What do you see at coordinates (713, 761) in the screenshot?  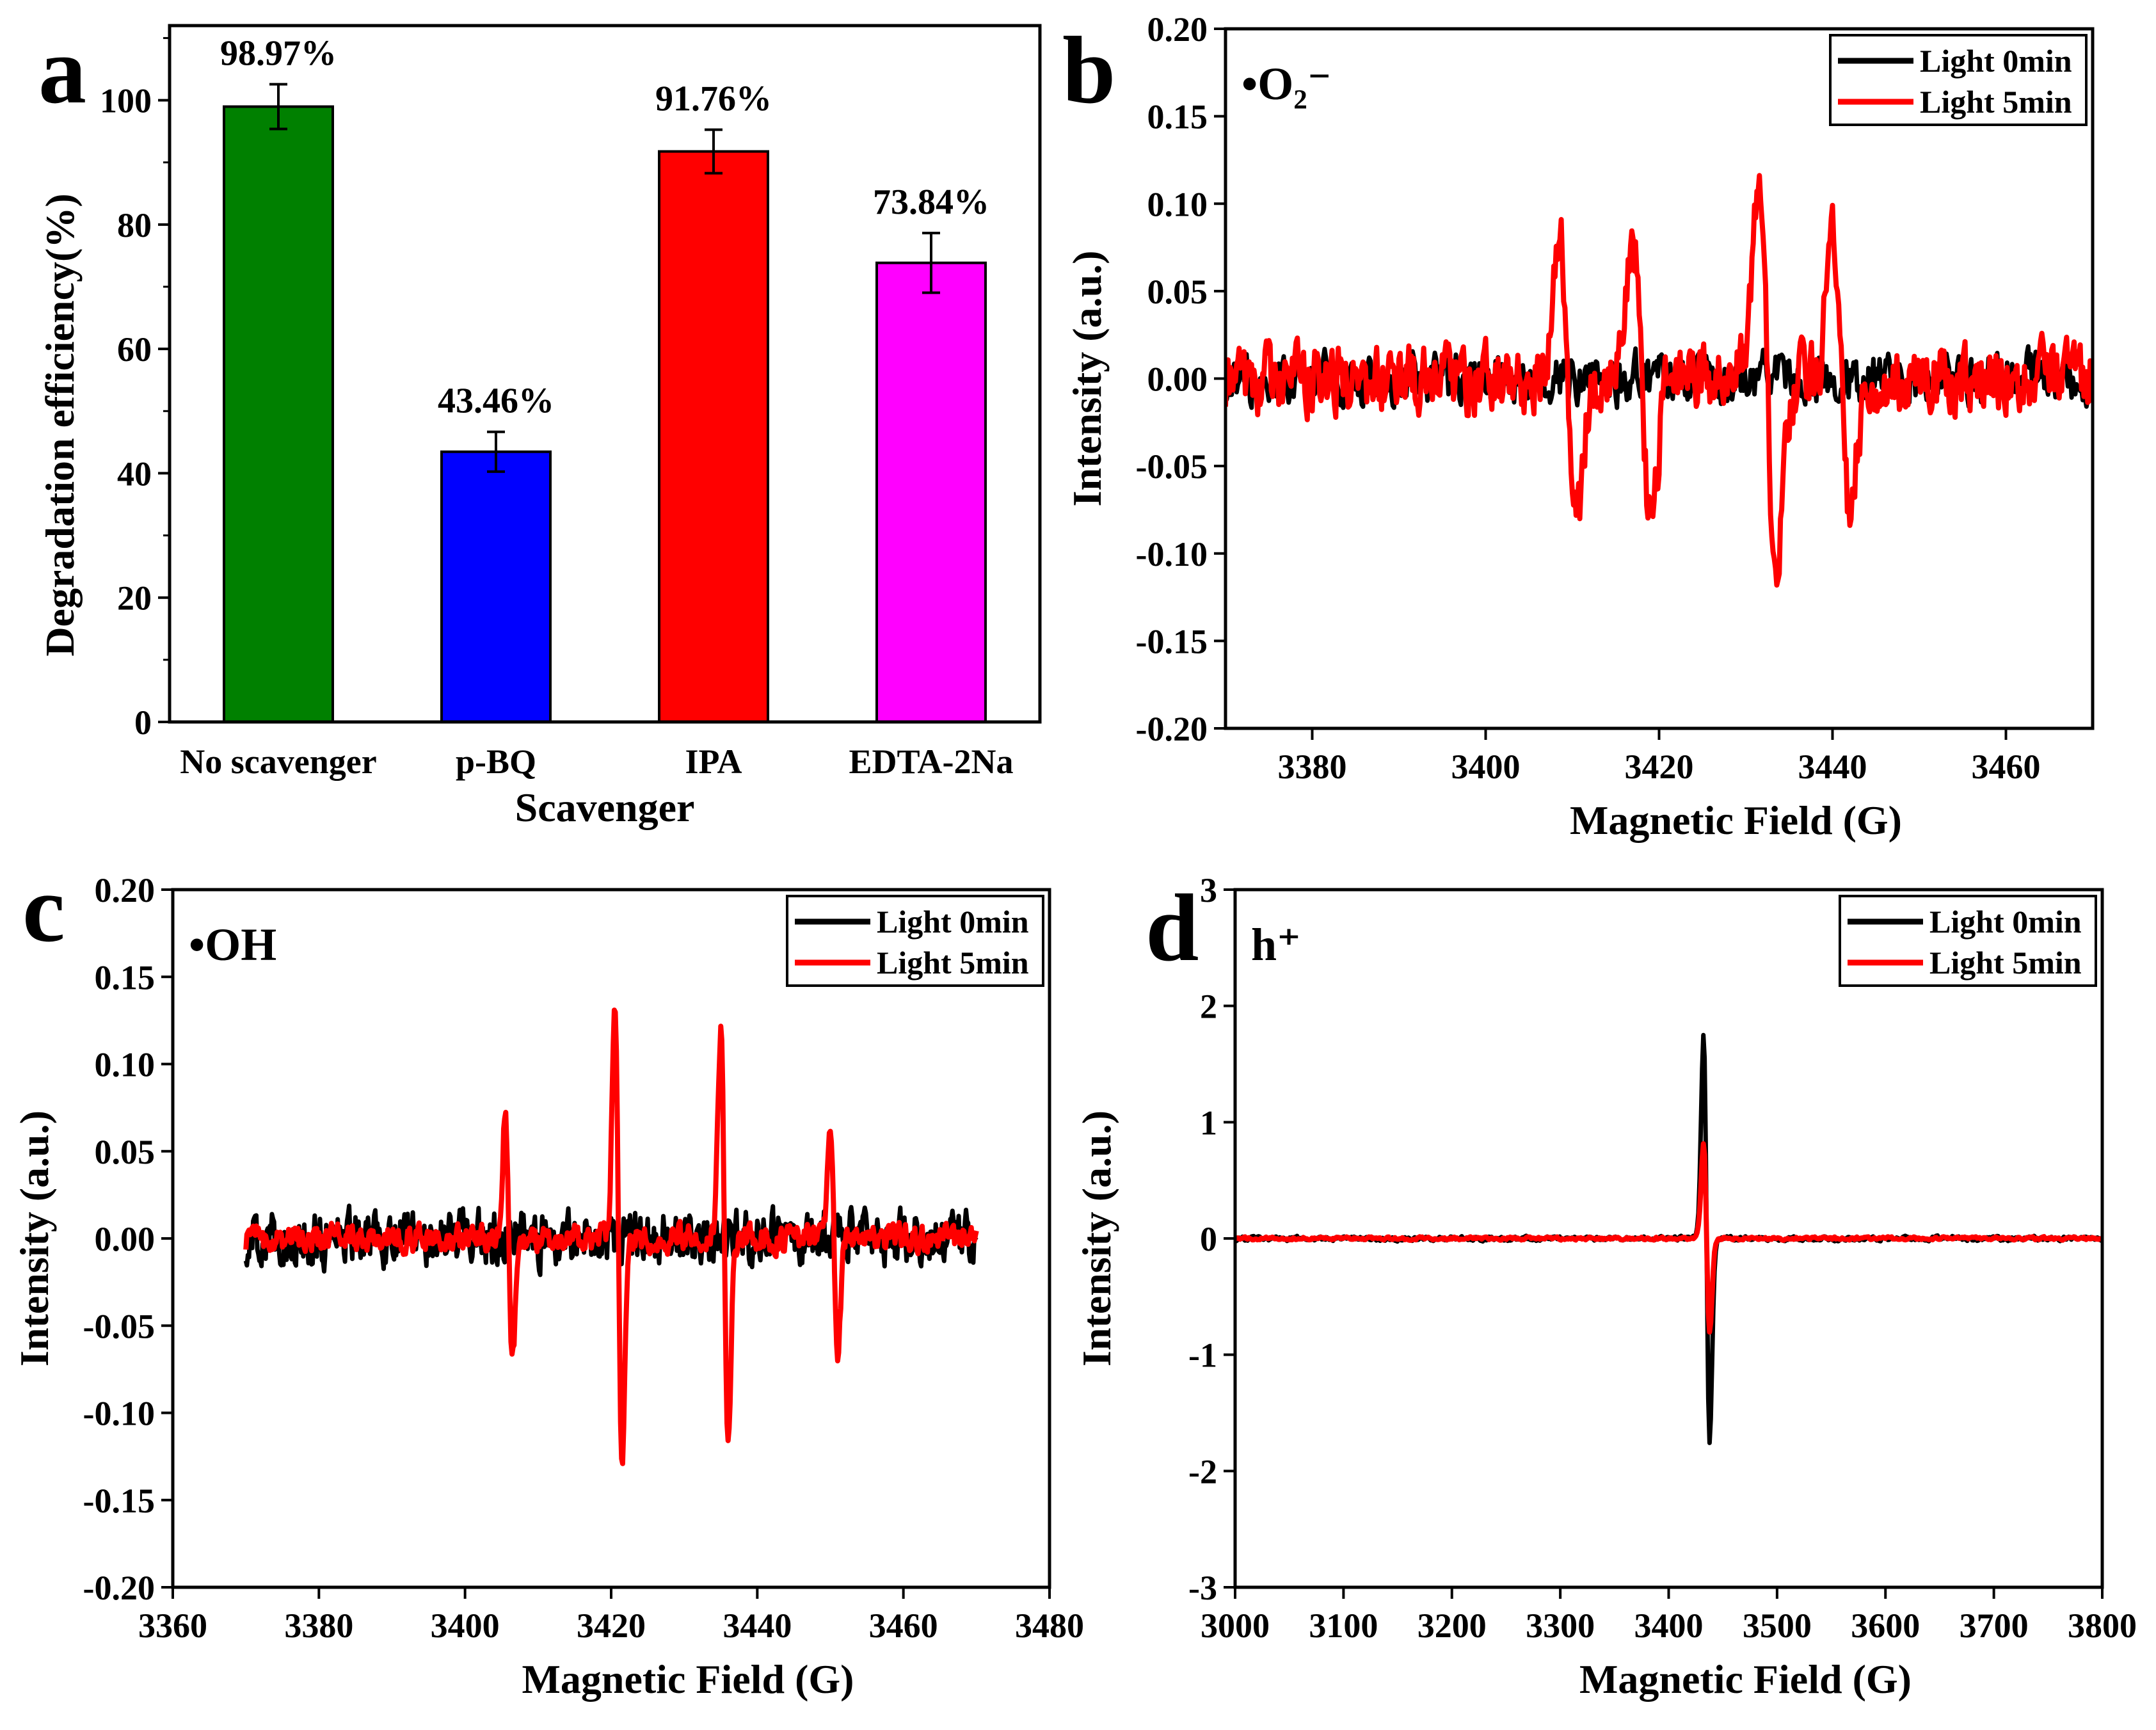 I see `x-tick-label: IPA` at bounding box center [713, 761].